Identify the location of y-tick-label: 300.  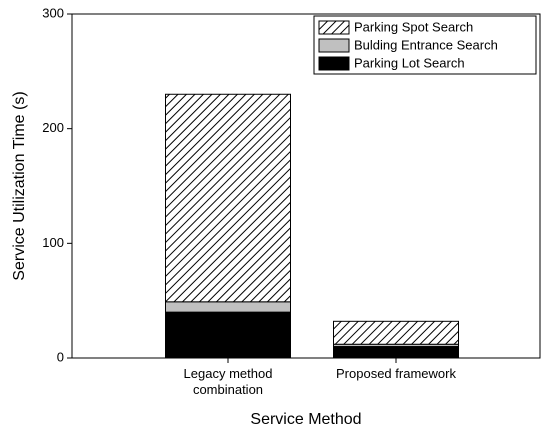
(53, 12).